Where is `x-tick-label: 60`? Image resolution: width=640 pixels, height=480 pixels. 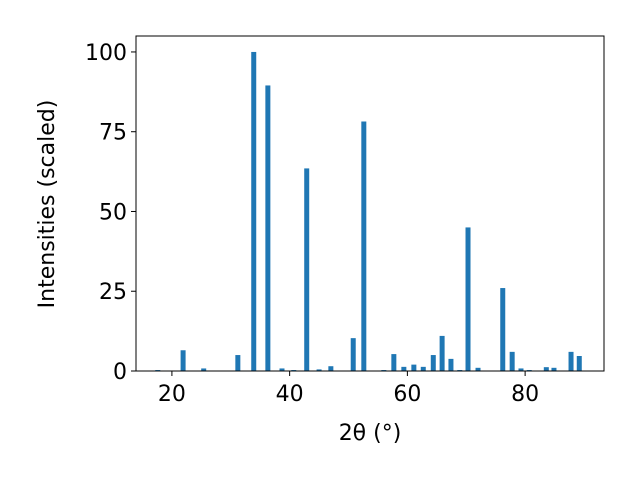
x-tick-label: 60 is located at coordinates (407, 394).